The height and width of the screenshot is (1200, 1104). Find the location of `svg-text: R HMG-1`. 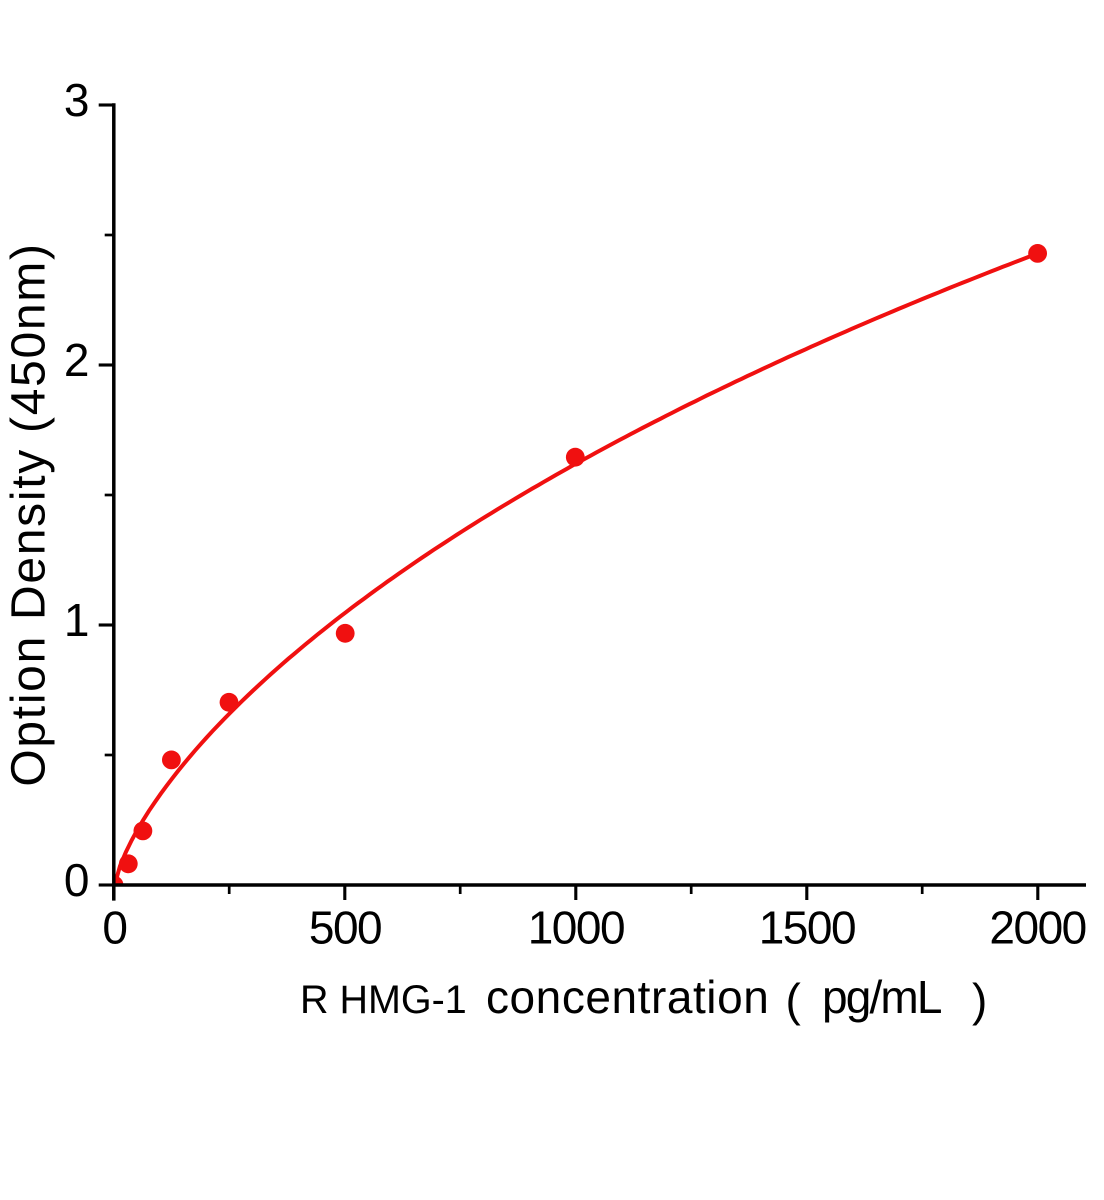

svg-text: R HMG-1 is located at coordinates (383, 1000).